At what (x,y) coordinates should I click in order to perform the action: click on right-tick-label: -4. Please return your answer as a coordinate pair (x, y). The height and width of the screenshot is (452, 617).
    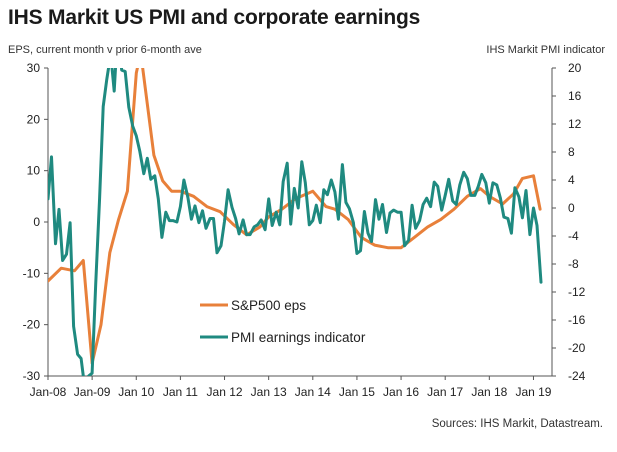
    Looking at the image, I should click on (573, 236).